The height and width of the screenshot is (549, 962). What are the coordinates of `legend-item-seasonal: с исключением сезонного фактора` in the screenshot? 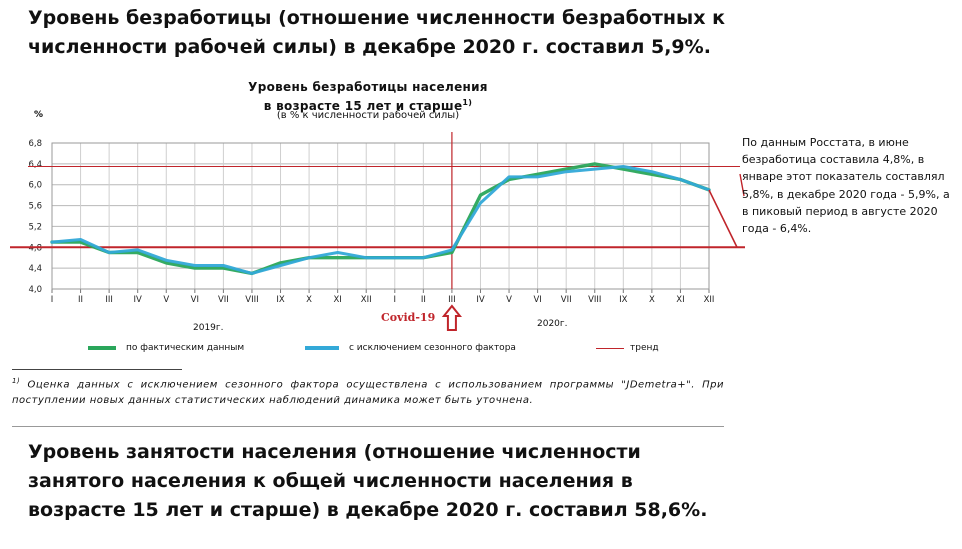 It's located at (410, 348).